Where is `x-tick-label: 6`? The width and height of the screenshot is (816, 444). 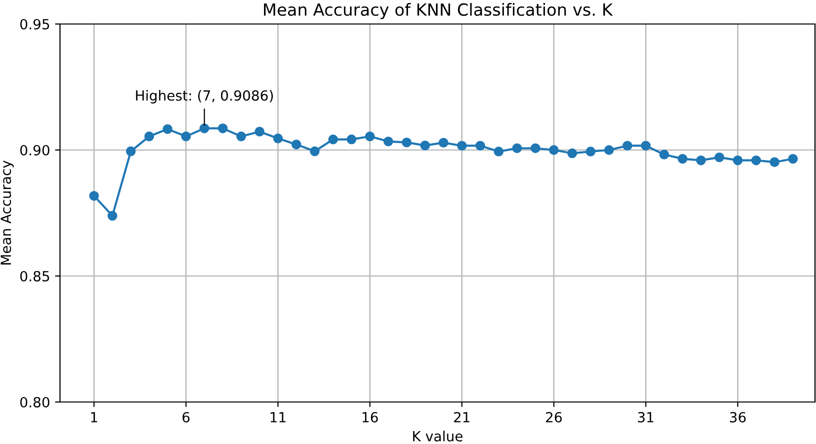 x-tick-label: 6 is located at coordinates (186, 417).